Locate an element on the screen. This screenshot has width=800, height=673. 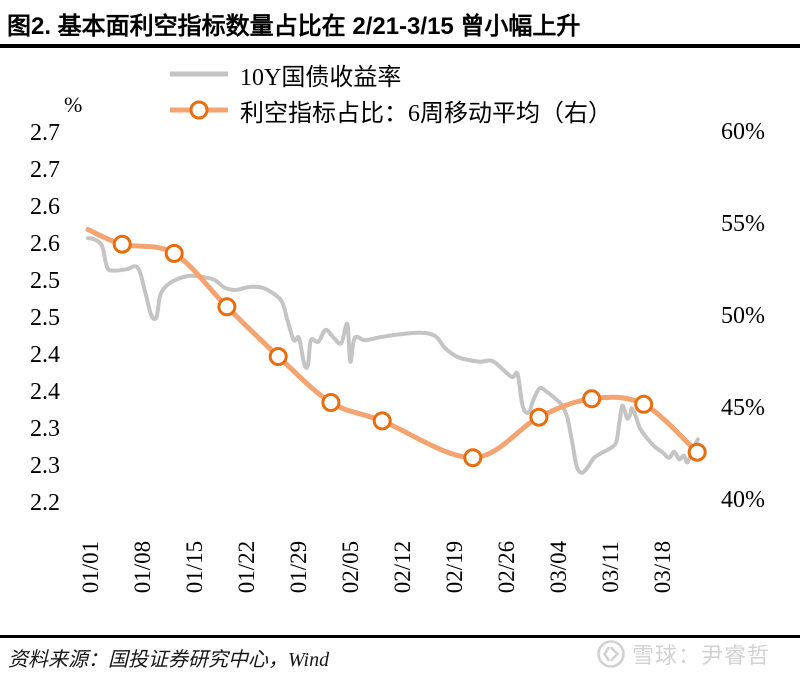
right-axis-tick-label: 55% is located at coordinates (743, 224).